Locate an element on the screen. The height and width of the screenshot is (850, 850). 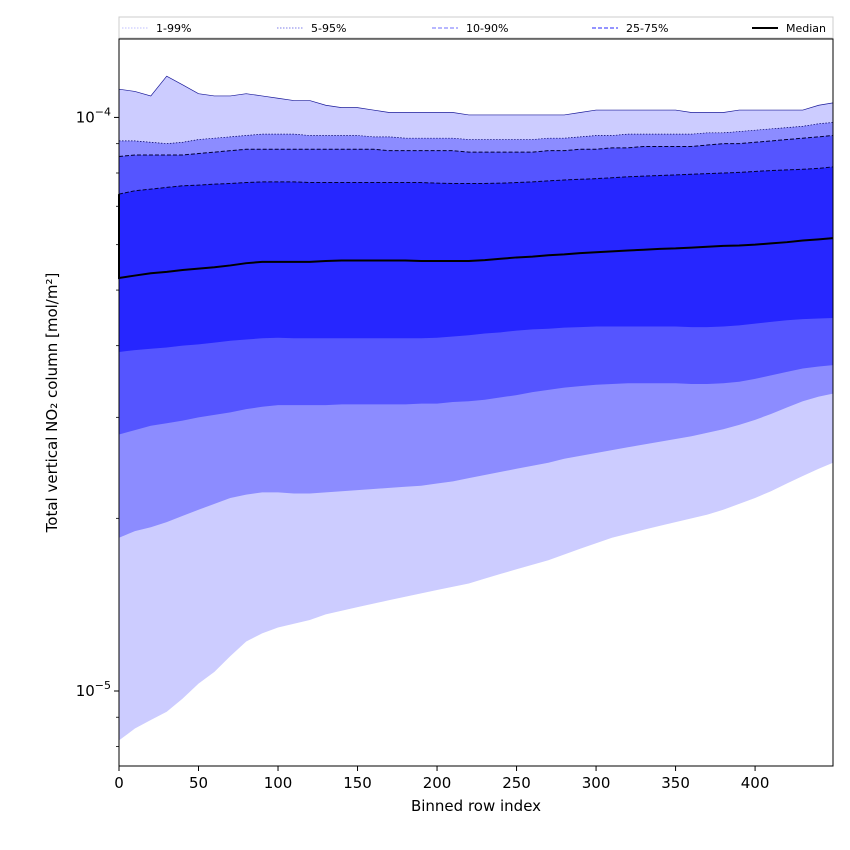
band-edges-layer is located at coordinates (476, 135).